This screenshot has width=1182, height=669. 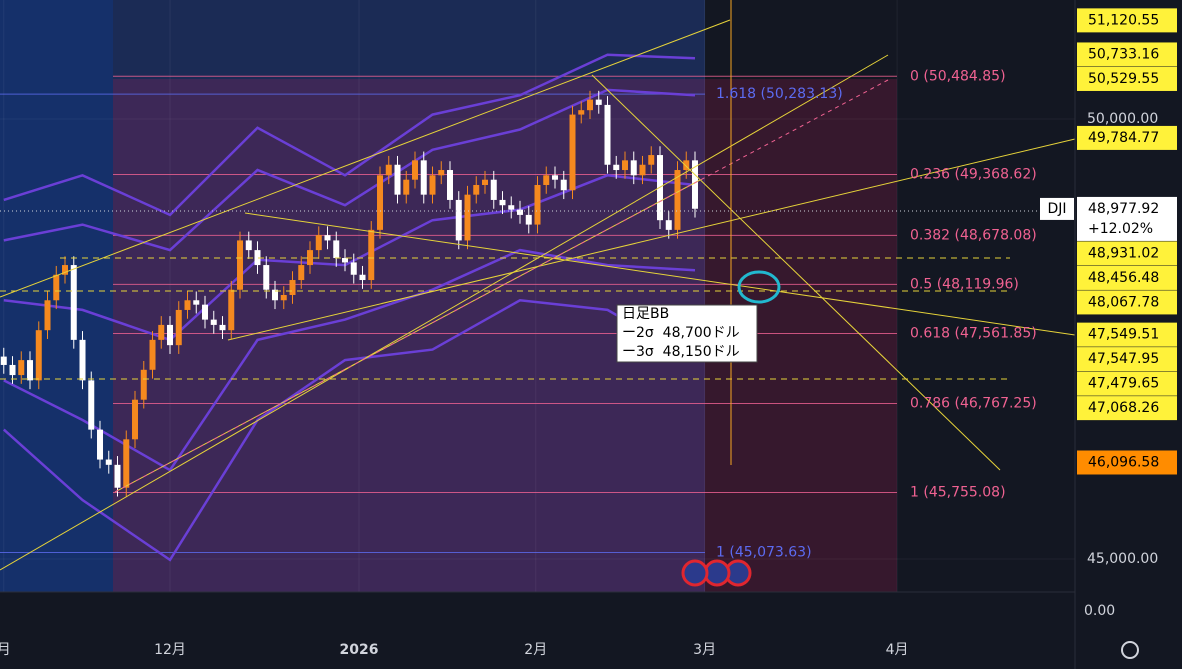 What do you see at coordinates (359, 650) in the screenshot?
I see `x-tick-label: 2026` at bounding box center [359, 650].